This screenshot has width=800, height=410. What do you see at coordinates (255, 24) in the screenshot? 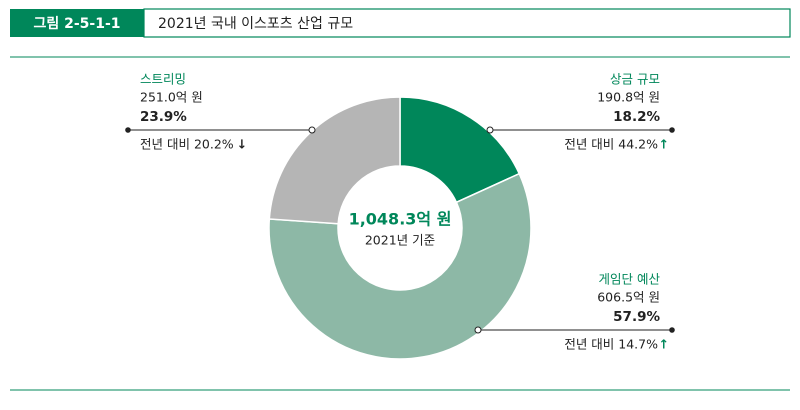
I see `chart-title: 2021년 국내 이스포츠 산업 규모` at bounding box center [255, 24].